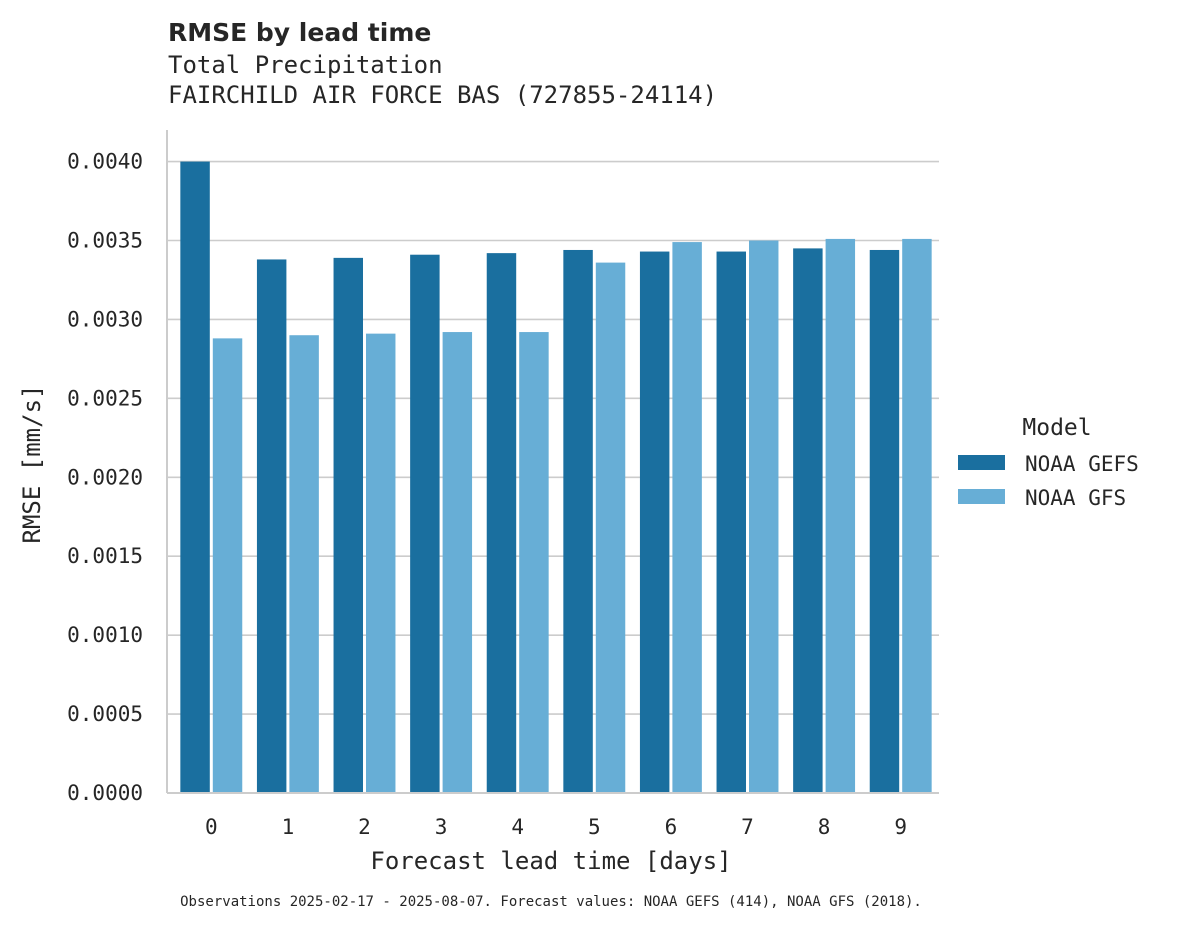 The height and width of the screenshot is (928, 1178). Describe the element at coordinates (1082, 464) in the screenshot. I see `legend-label-noaa-gefs: NOAA GEFS` at that location.